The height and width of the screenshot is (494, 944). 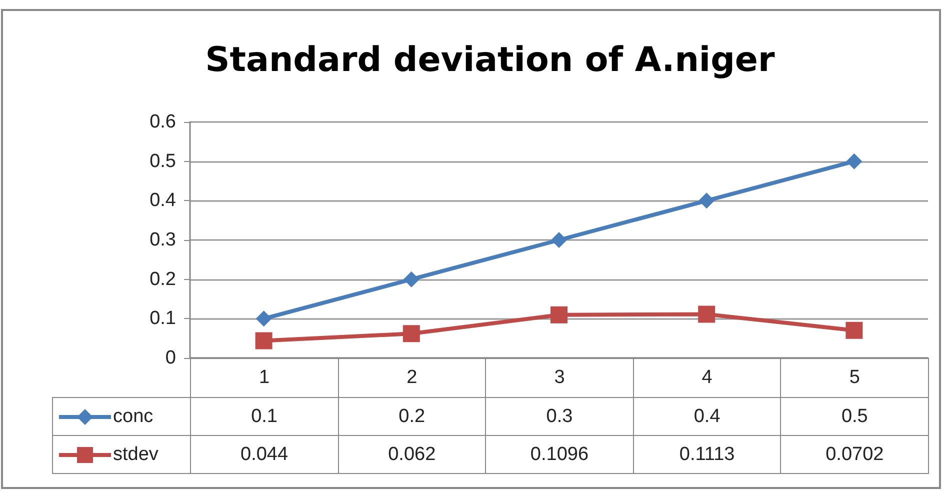 What do you see at coordinates (854, 417) in the screenshot?
I see `data-label: 0.5` at bounding box center [854, 417].